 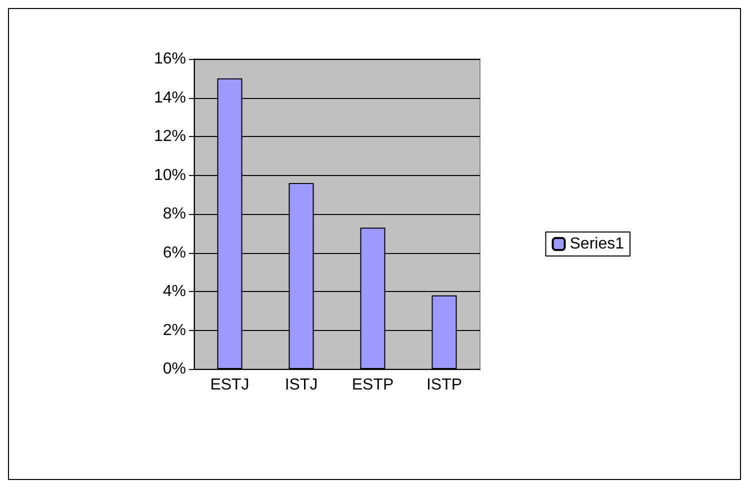 What do you see at coordinates (174, 369) in the screenshot?
I see `y-tick-label: 0%` at bounding box center [174, 369].